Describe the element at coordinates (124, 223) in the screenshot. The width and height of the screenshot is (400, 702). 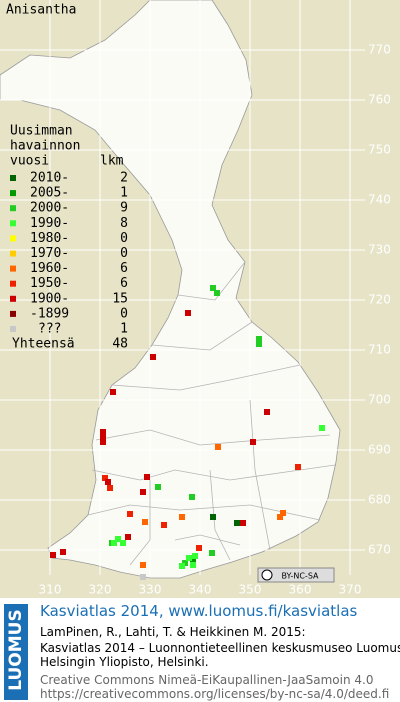
I see `legend-count: 8` at that location.